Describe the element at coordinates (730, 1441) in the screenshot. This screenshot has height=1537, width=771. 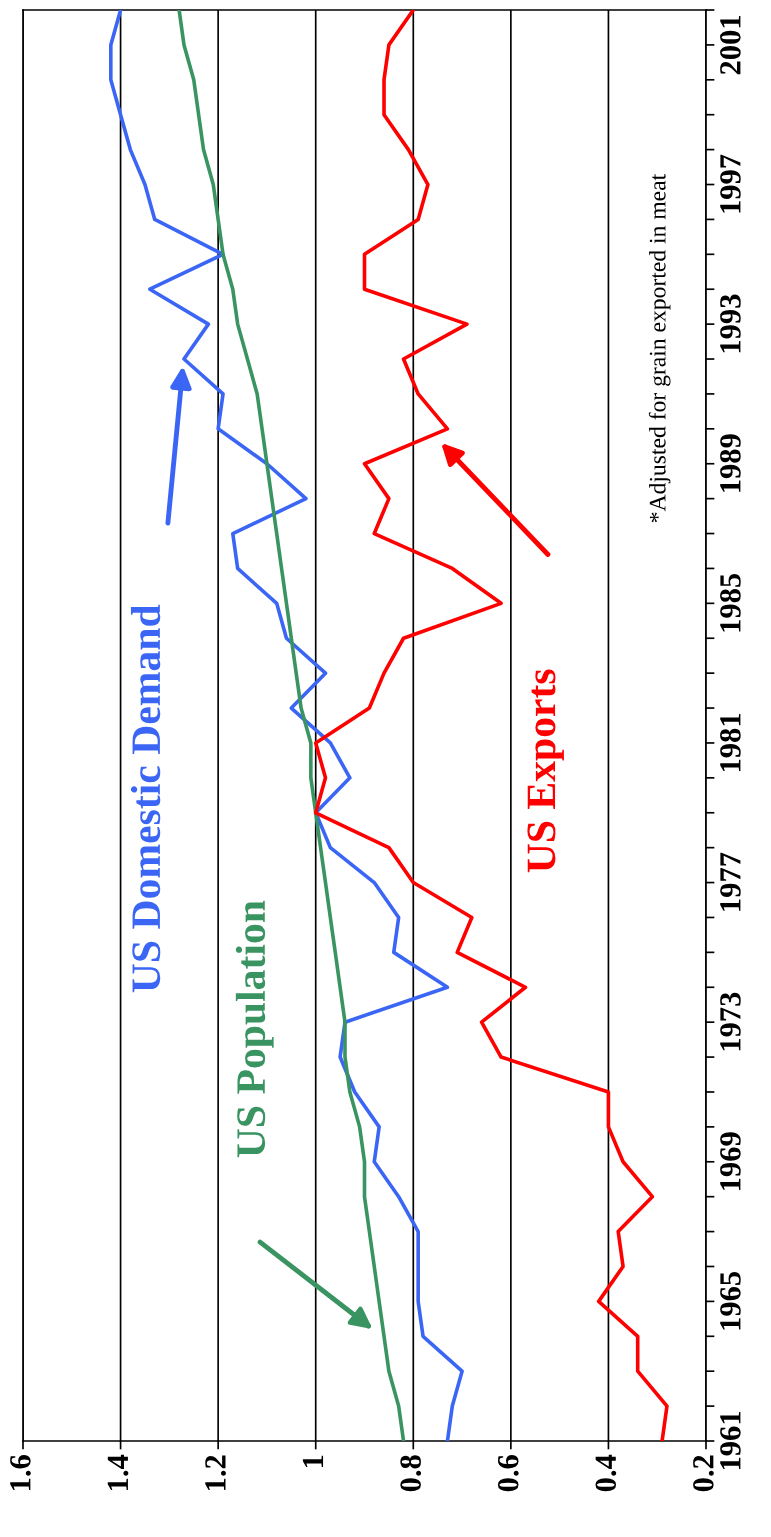
I see `y-tick-label: 1961` at that location.